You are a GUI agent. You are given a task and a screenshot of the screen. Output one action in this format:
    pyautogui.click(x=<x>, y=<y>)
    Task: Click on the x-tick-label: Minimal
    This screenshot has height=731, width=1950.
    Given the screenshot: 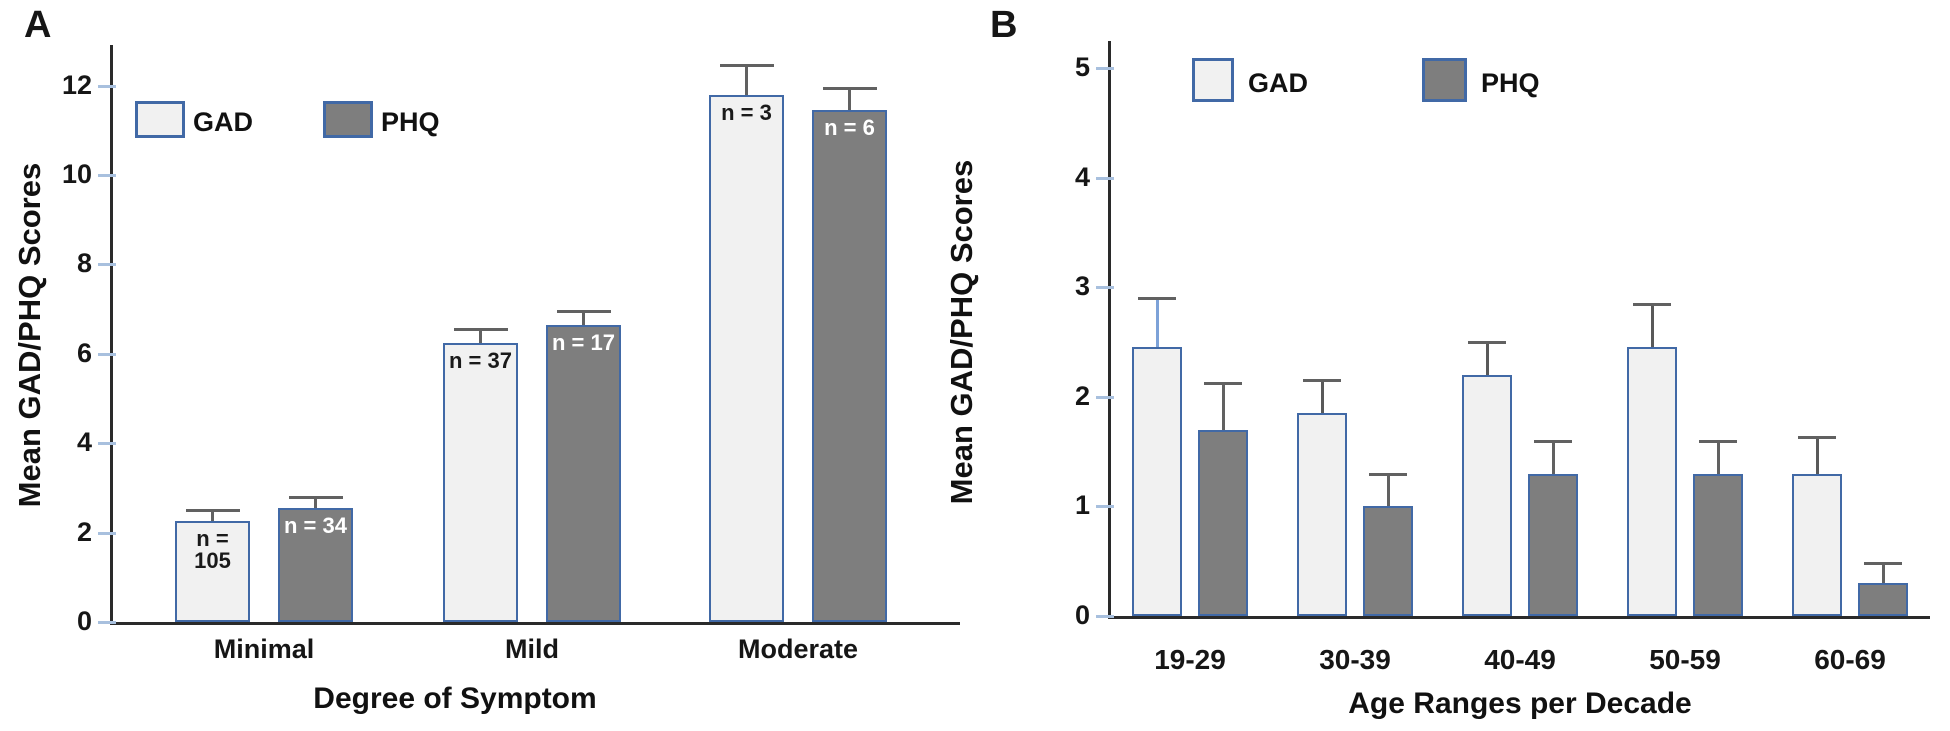 What is the action you would take?
    pyautogui.click(x=264, y=649)
    